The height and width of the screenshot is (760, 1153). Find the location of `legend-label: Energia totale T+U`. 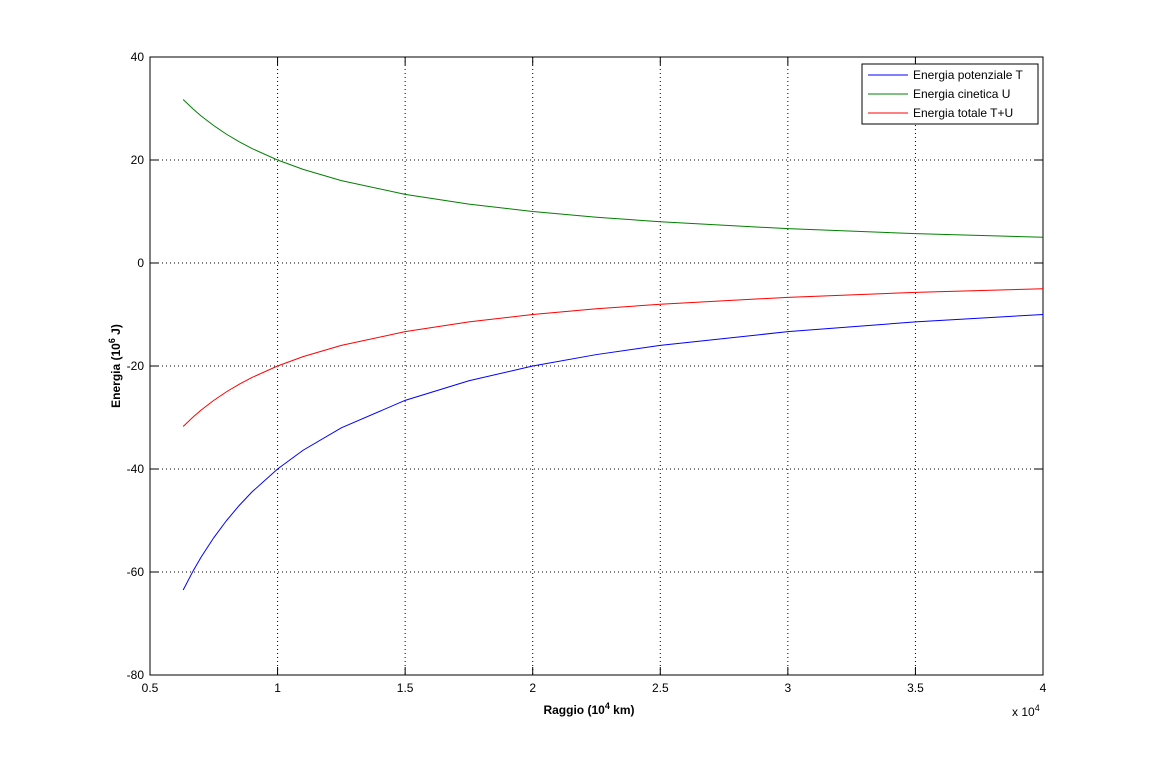

legend-label: Energia totale T+U is located at coordinates (963, 113).